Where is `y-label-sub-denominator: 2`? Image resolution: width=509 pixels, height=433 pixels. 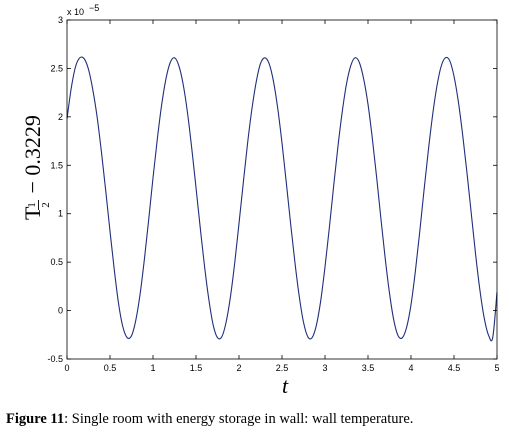
y-label-sub-denominator: 2 is located at coordinates (46, 205).